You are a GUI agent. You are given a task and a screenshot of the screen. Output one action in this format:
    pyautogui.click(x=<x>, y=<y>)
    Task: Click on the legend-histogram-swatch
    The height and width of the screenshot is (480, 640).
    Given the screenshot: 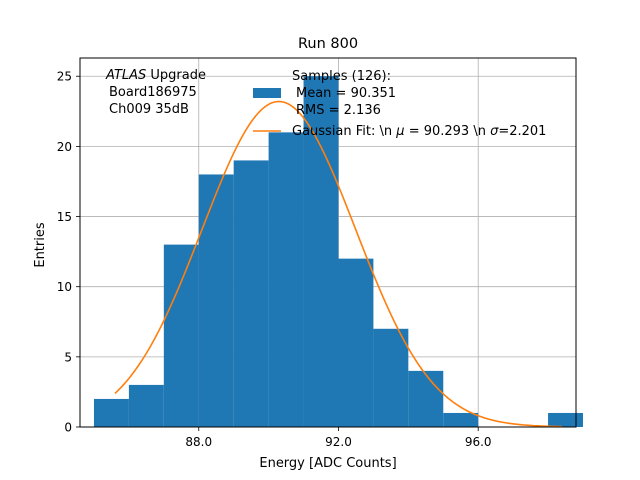 What is the action you would take?
    pyautogui.click(x=267, y=93)
    